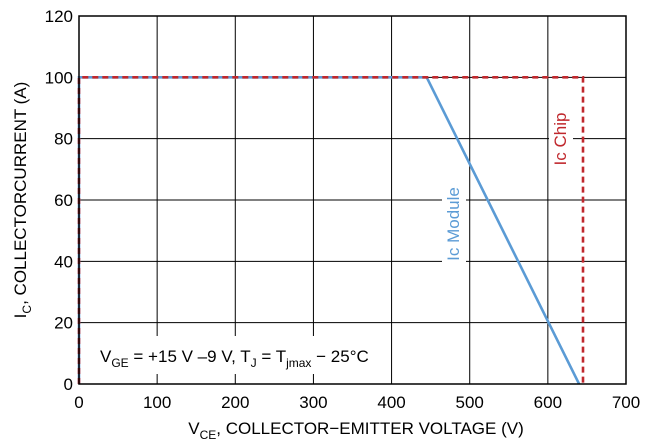 The image size is (650, 442). I want to click on y-tick-label: 60, so click(63, 200).